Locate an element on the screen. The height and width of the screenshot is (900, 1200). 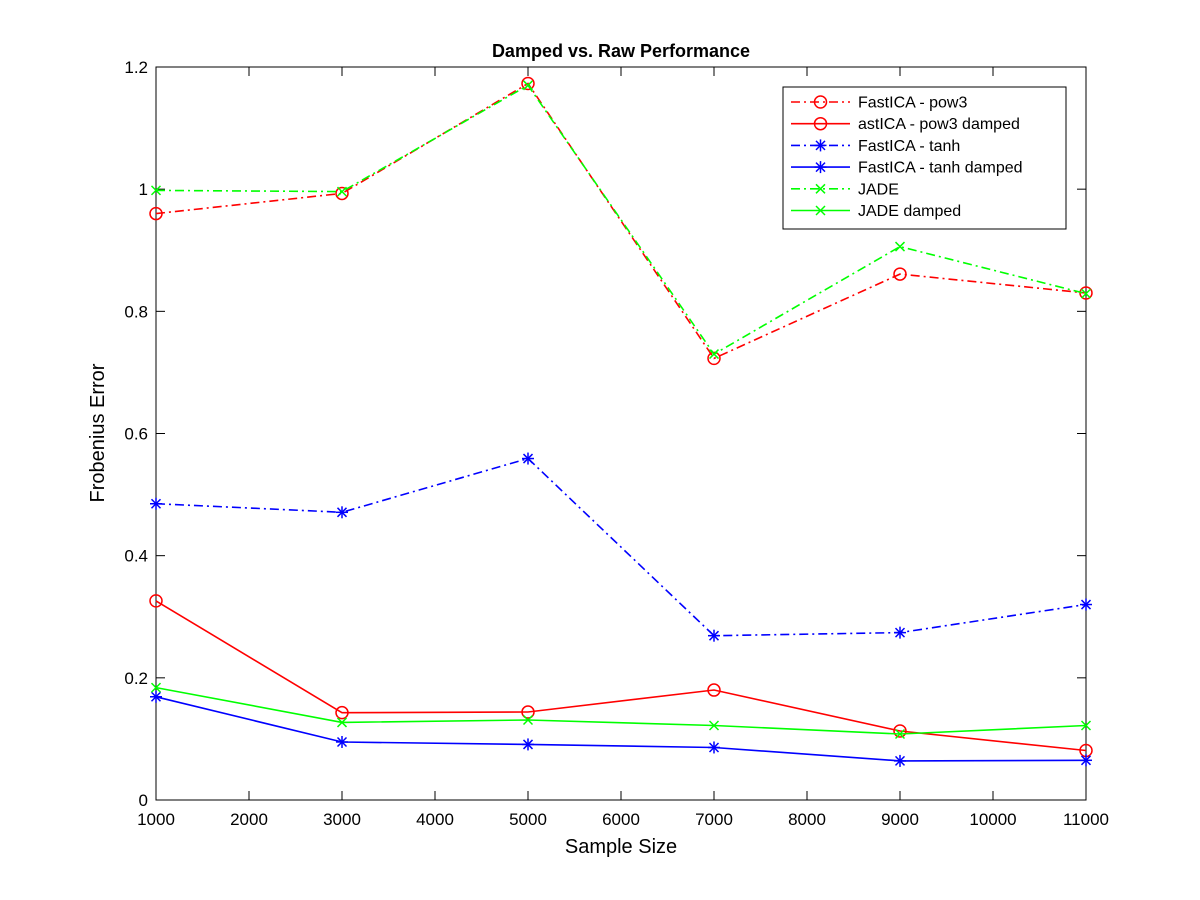
y-tick-label: 0.4 is located at coordinates (136, 556).